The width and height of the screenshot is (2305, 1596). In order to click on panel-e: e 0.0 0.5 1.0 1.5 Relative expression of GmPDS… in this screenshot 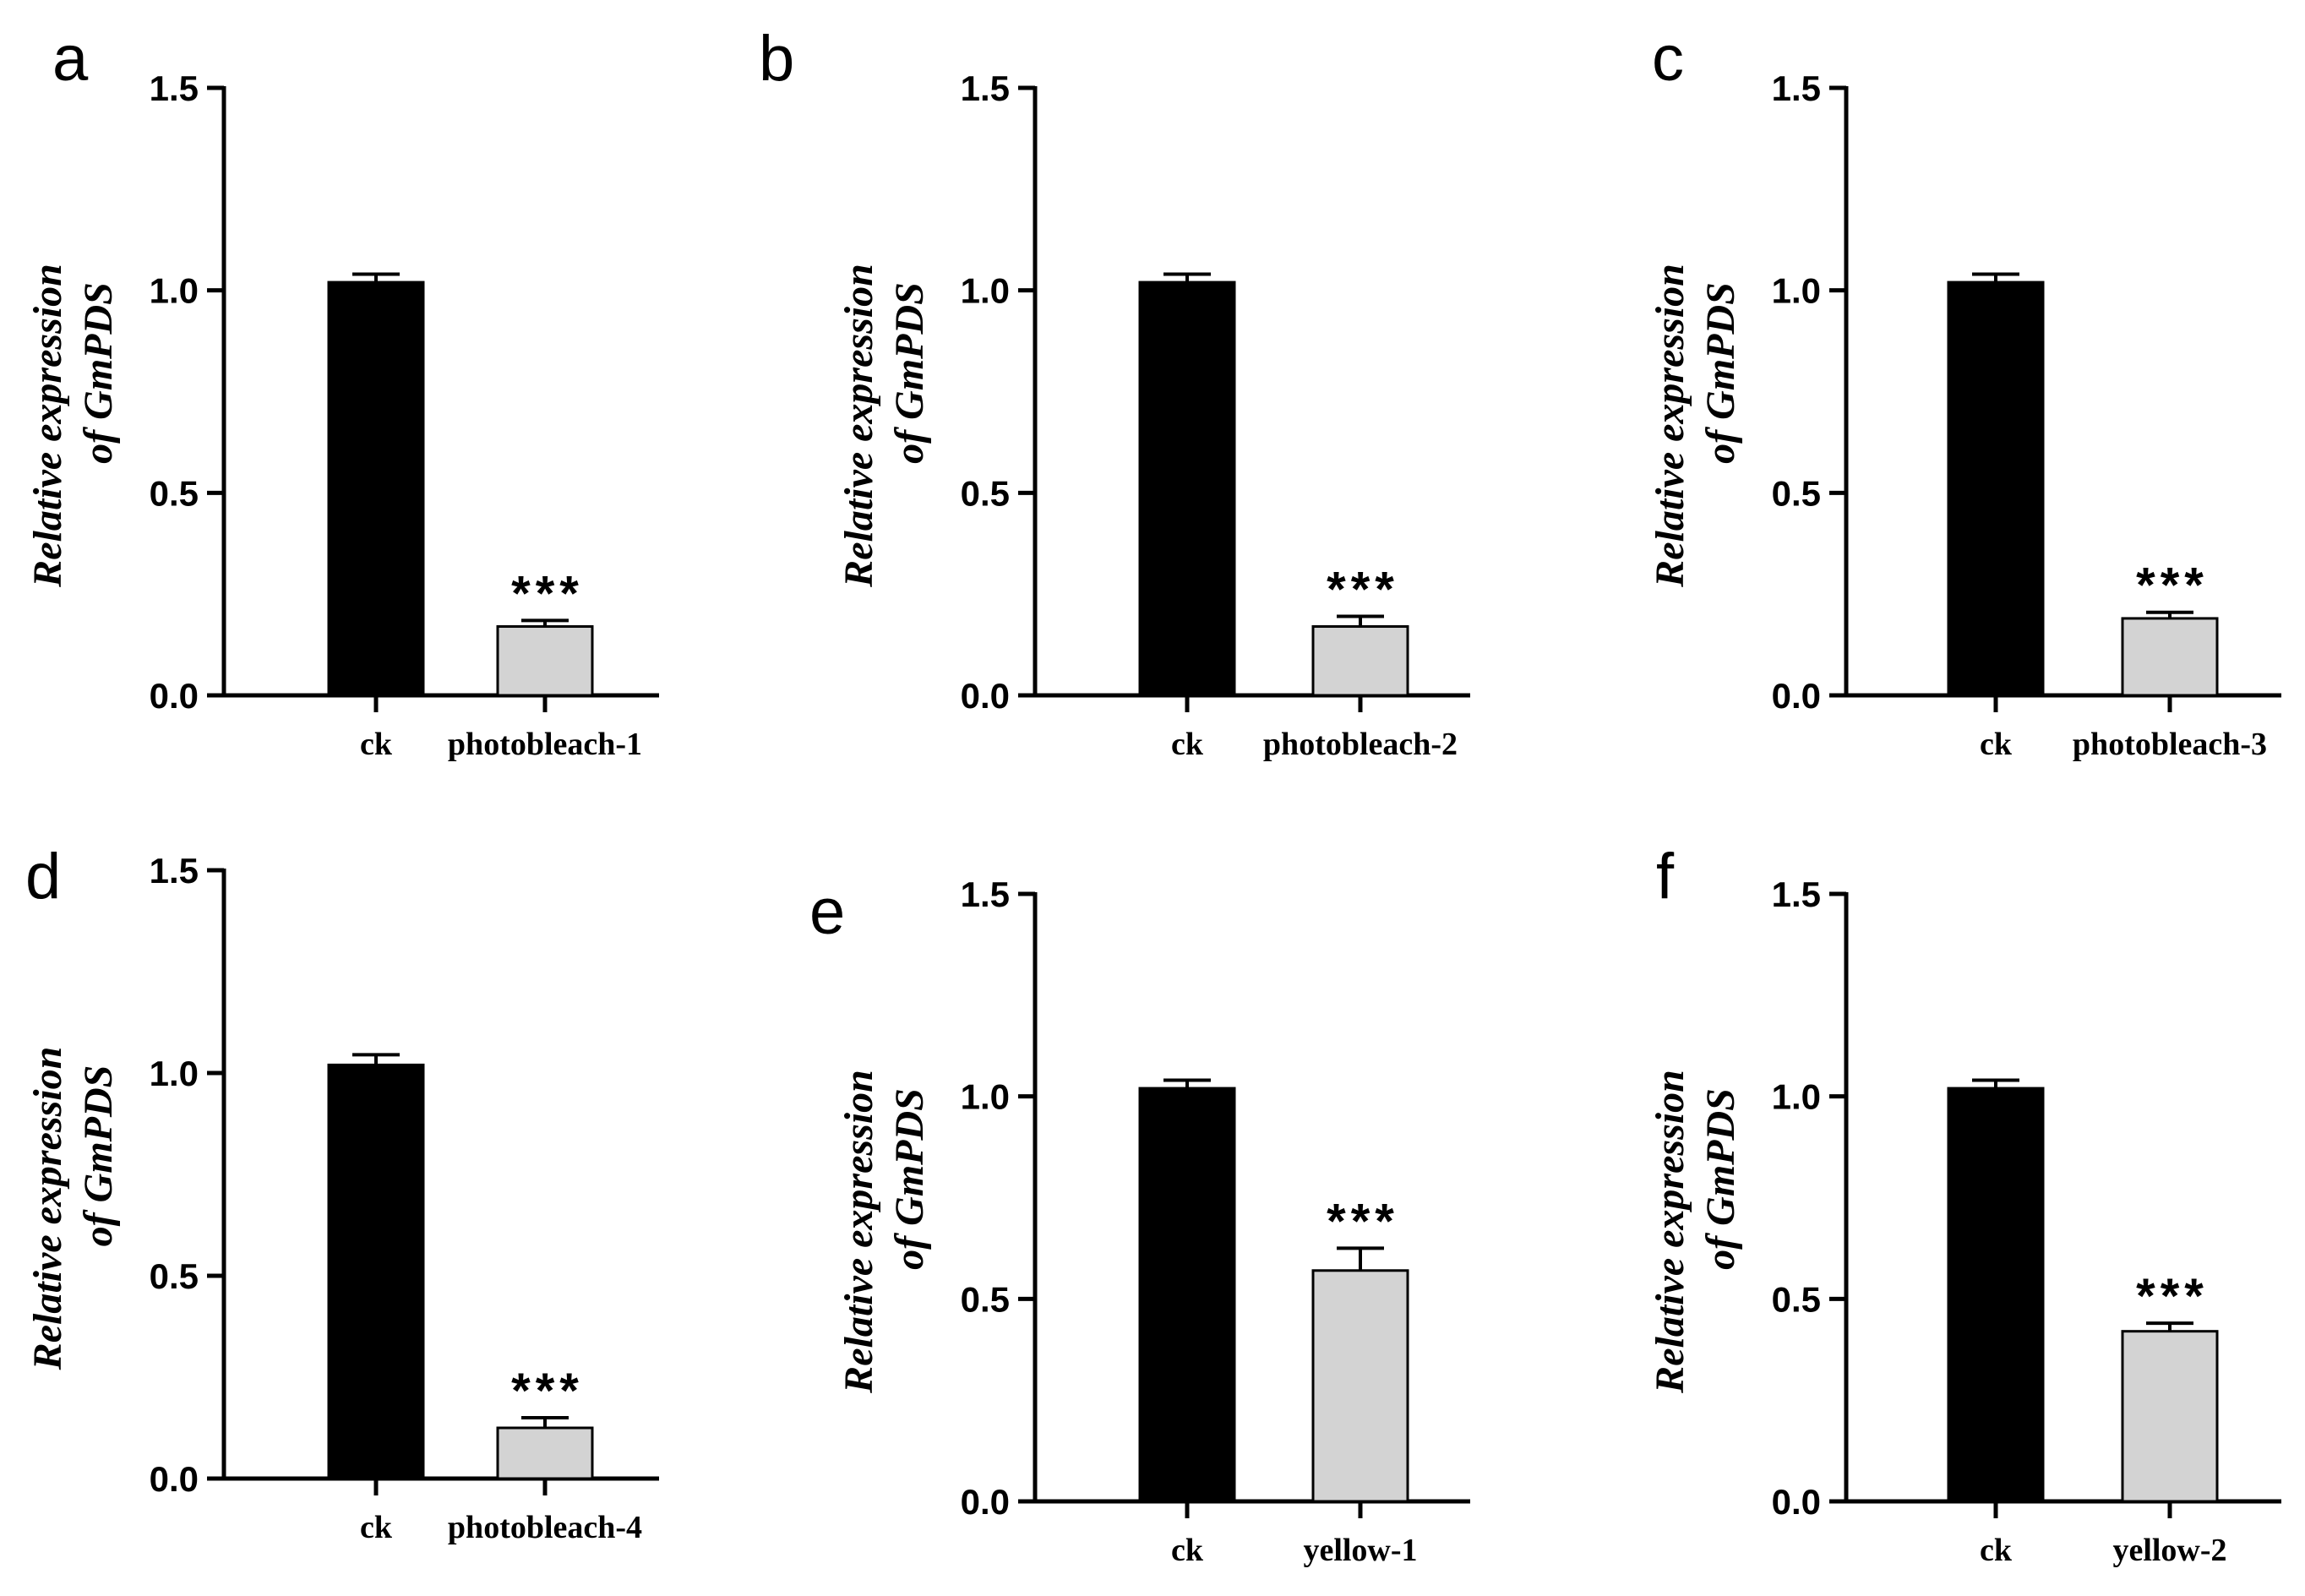, I will do `click(1139, 1221)`.